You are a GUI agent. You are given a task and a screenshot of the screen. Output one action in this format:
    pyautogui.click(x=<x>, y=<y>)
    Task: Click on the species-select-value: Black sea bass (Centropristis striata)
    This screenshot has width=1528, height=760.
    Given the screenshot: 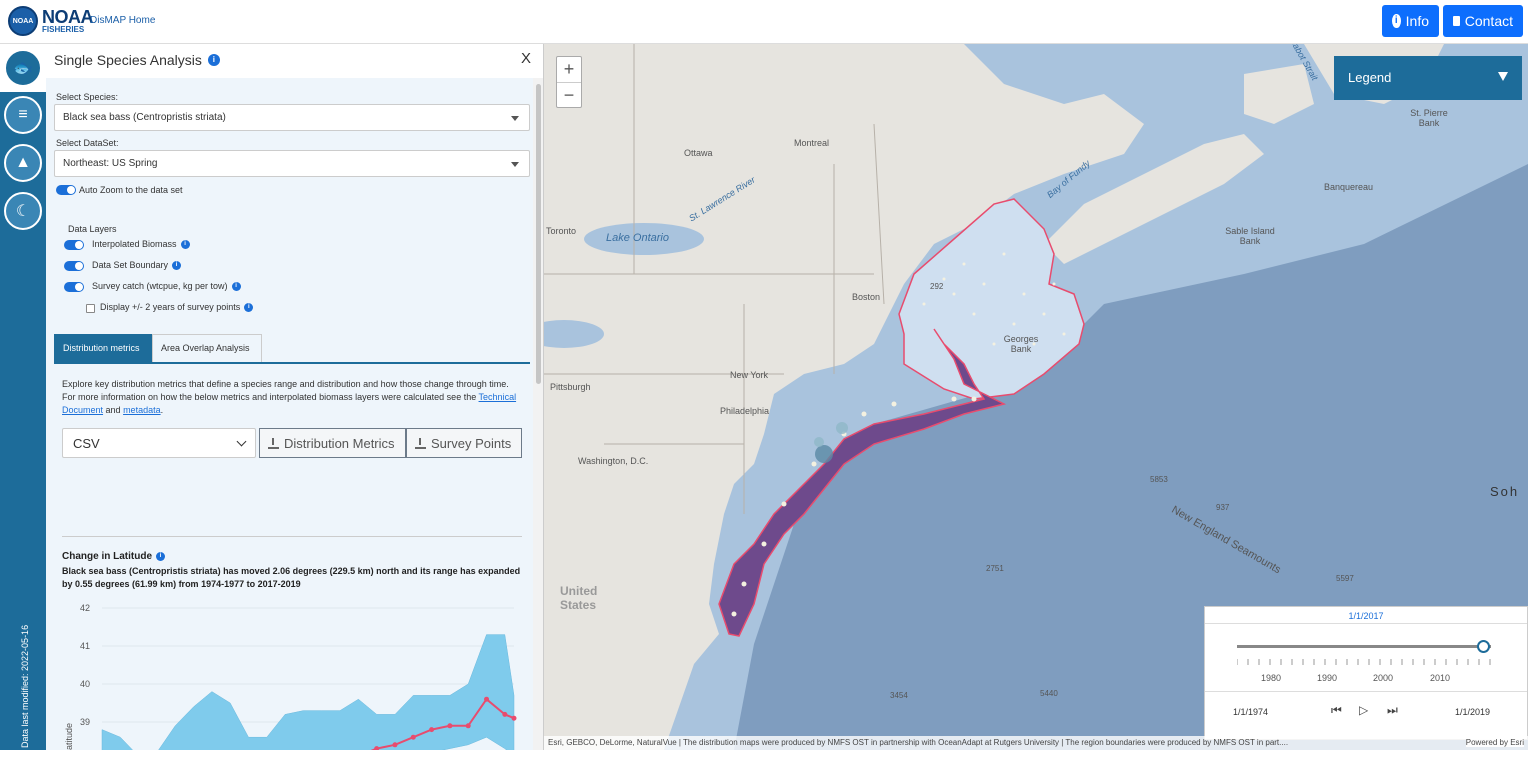 What is the action you would take?
    pyautogui.click(x=144, y=117)
    